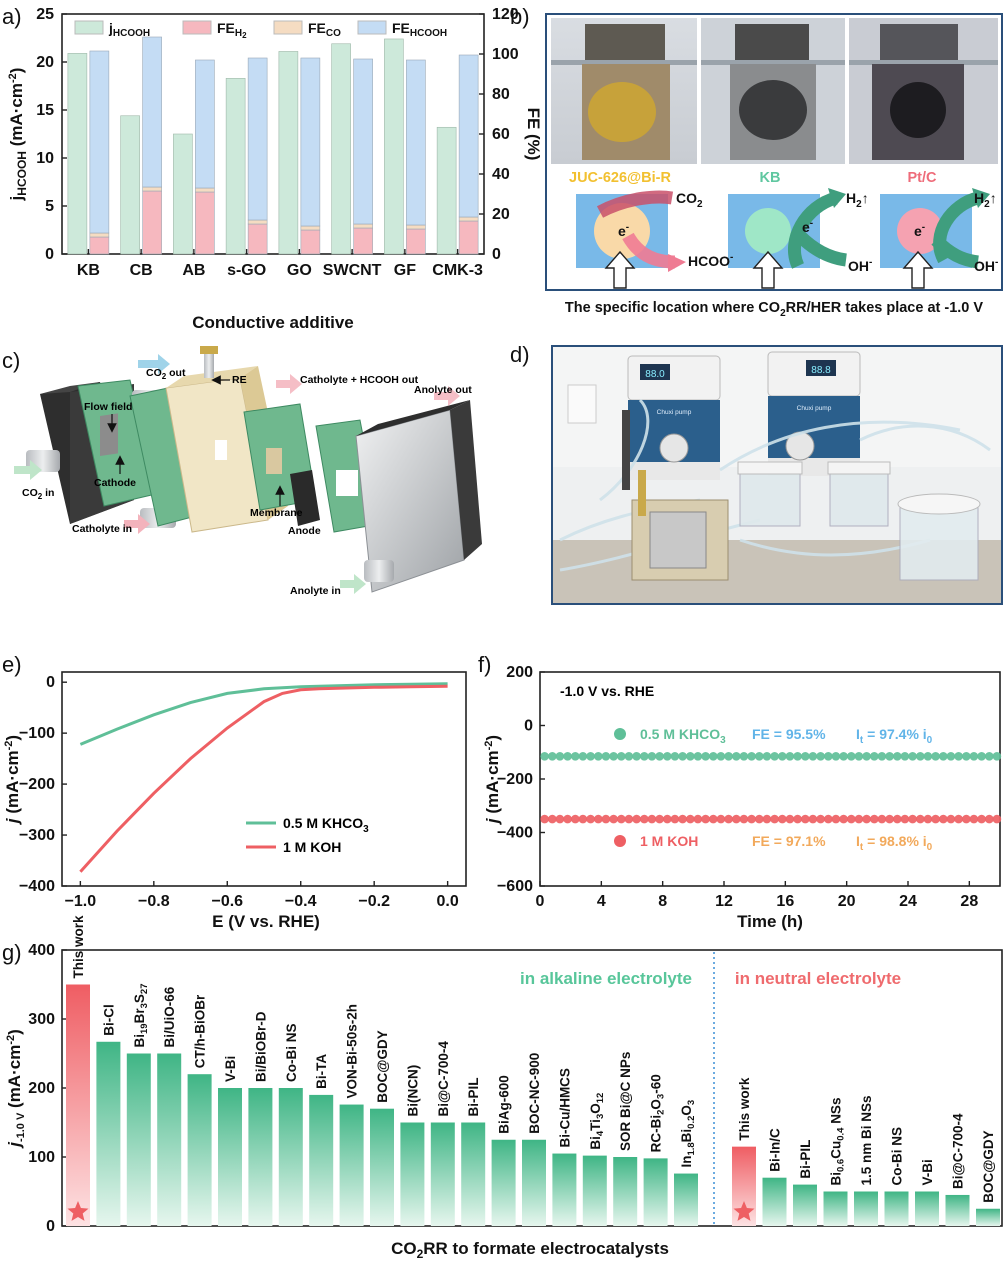 The height and width of the screenshot is (1262, 1006). Describe the element at coordinates (49, 206) in the screenshot. I see `panel-a-yticklabel-left: 5` at that location.